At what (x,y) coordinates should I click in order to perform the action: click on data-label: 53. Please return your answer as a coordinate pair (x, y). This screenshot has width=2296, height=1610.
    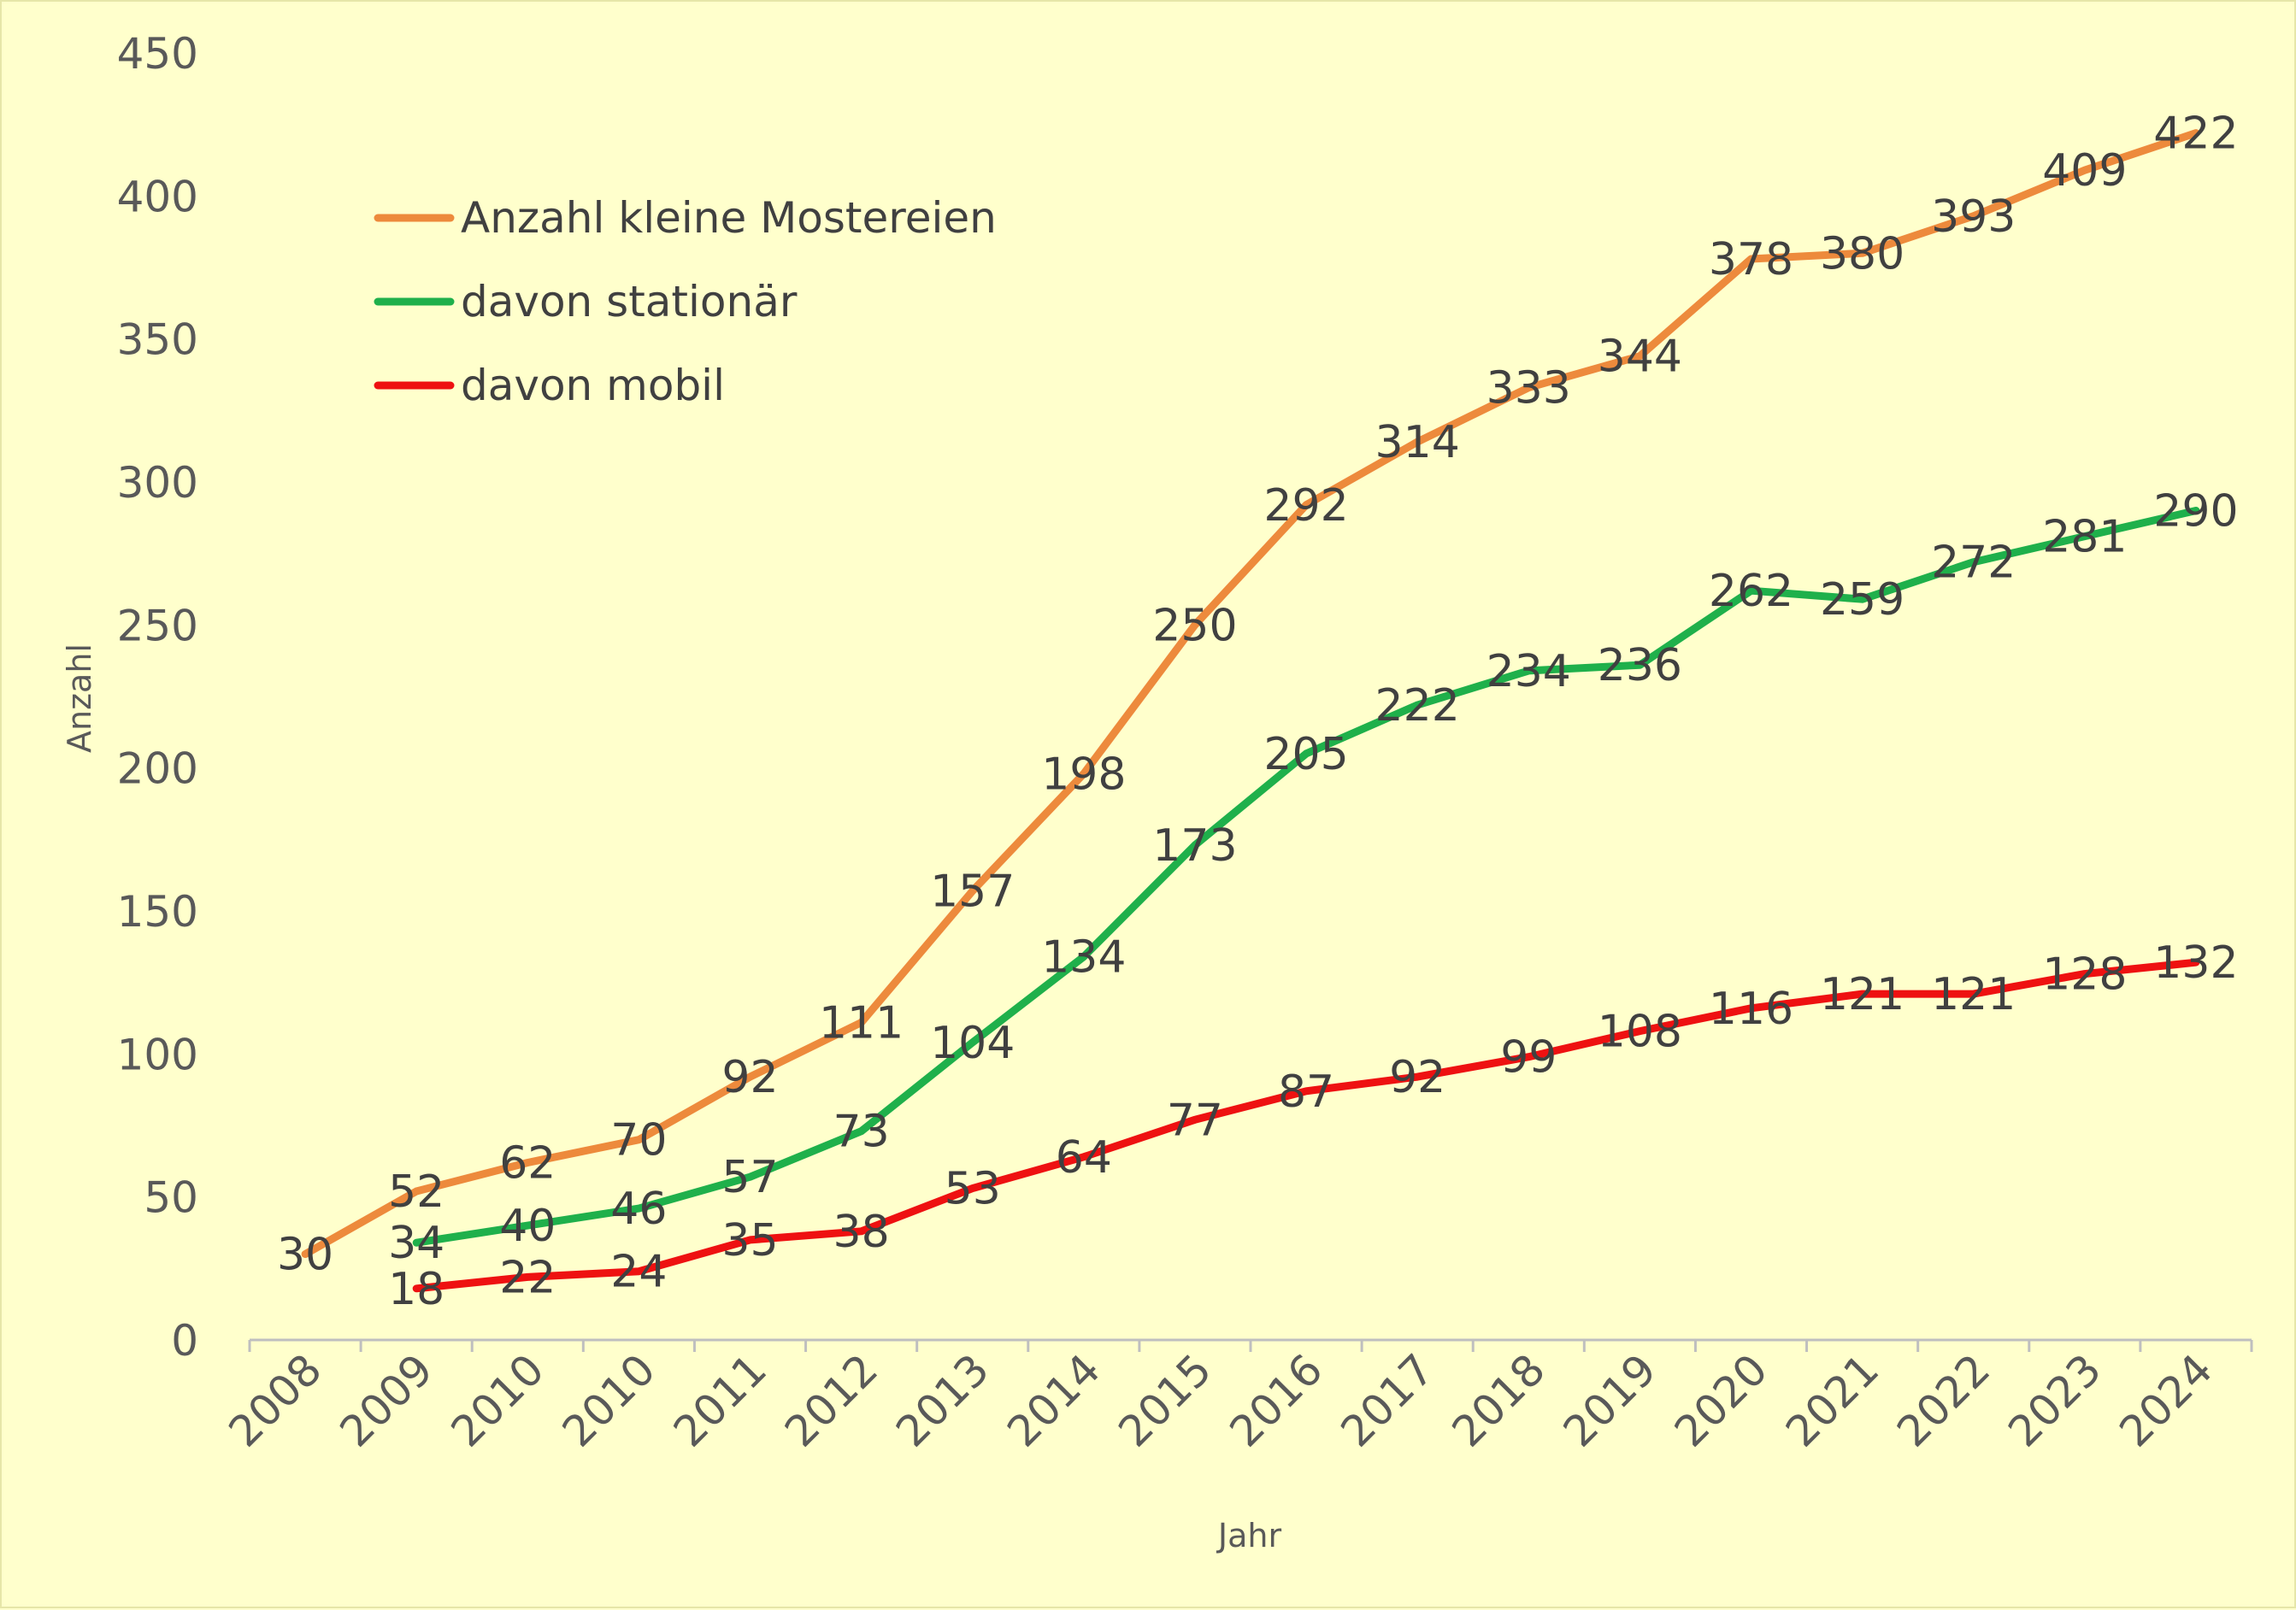
    Looking at the image, I should click on (973, 1189).